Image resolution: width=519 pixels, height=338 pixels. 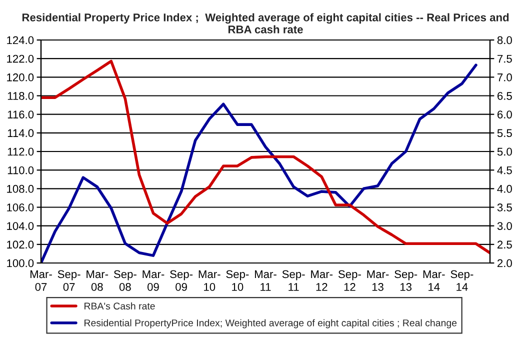 What do you see at coordinates (505, 77) in the screenshot?
I see `y2-tick-label: 7.0` at bounding box center [505, 77].